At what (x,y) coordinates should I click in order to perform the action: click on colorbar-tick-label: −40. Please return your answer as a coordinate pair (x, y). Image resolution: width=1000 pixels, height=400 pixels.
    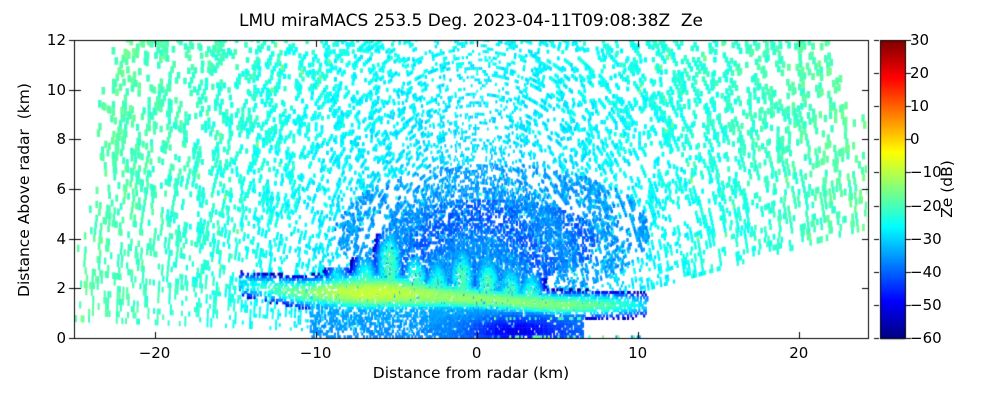
    Looking at the image, I should click on (926, 271).